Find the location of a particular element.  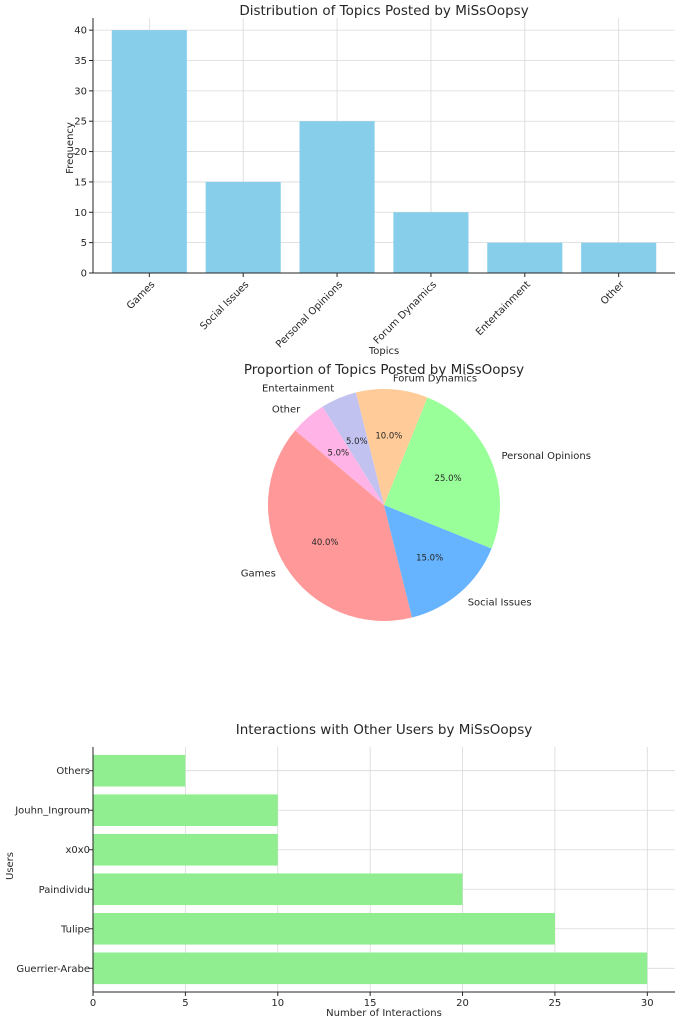

hbar-tulipe is located at coordinates (324, 928).